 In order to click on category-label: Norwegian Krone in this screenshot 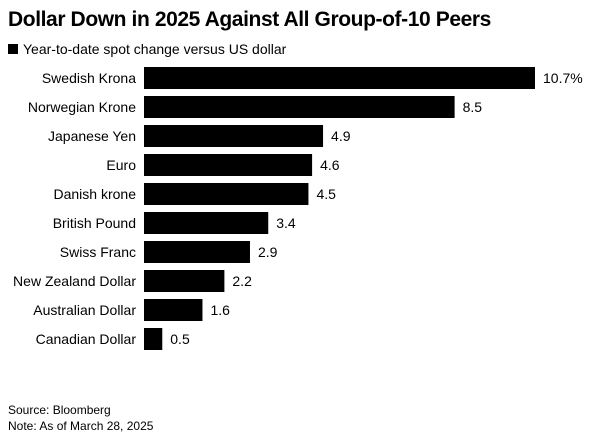, I will do `click(82, 107)`.